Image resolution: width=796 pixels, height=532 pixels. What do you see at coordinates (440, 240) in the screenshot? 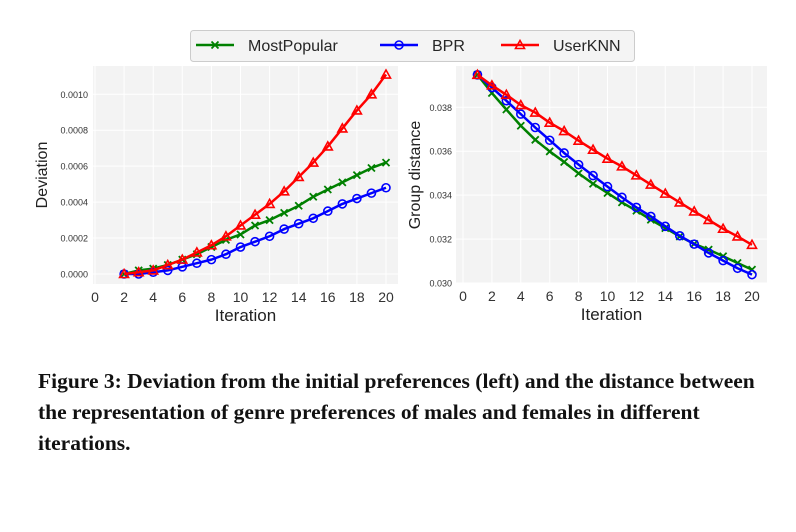
I see `y-tick-label: 0.032` at bounding box center [440, 240].